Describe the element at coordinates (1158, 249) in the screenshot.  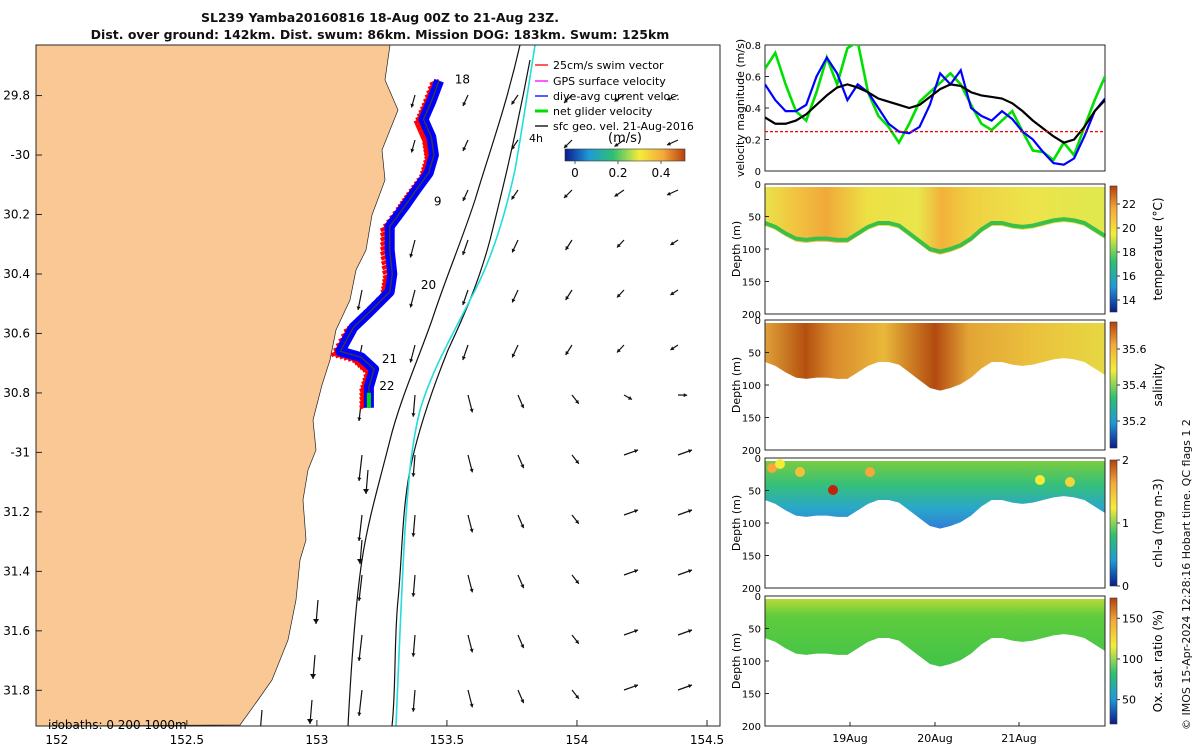
I see `temperature-colorbar-label: temperature (°C)` at that location.